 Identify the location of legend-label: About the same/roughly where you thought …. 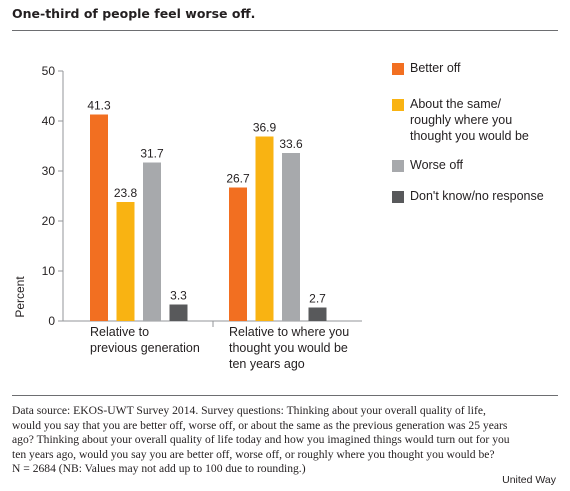
(485, 120).